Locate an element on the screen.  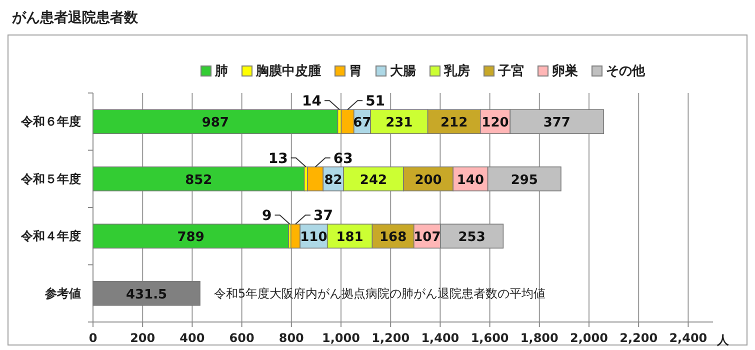
title: がん患者退院患者数 is located at coordinates (75, 18).